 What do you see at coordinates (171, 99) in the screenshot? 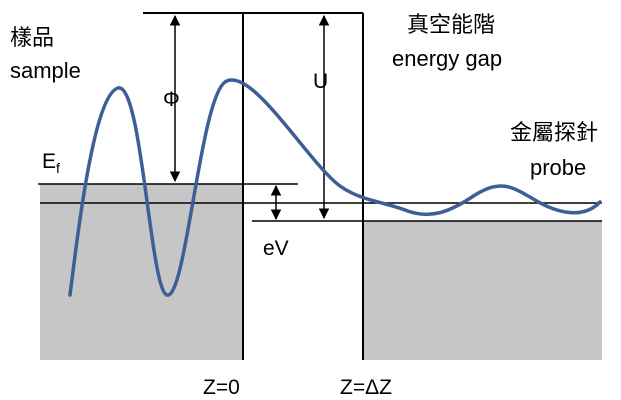
I see `work-function-symbol: Φ` at bounding box center [171, 99].